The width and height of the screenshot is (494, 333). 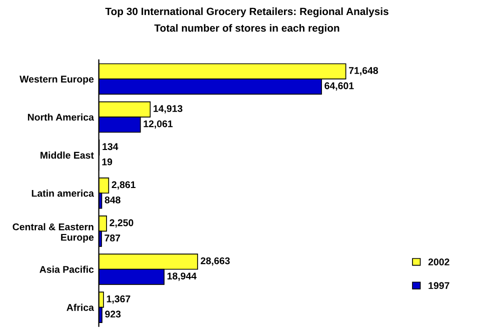 I want to click on data-label: 14,913, so click(x=168, y=109).